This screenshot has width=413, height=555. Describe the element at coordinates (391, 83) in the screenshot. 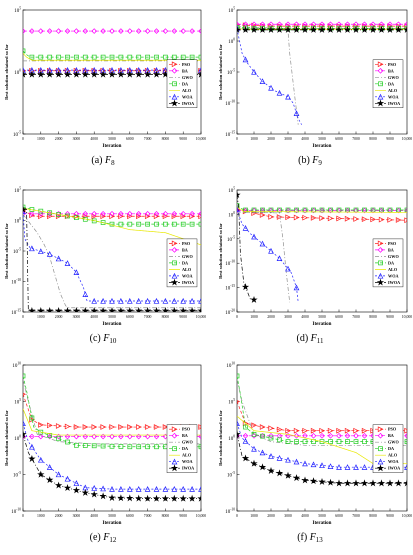

I see `legend-label-da: DA` at that location.